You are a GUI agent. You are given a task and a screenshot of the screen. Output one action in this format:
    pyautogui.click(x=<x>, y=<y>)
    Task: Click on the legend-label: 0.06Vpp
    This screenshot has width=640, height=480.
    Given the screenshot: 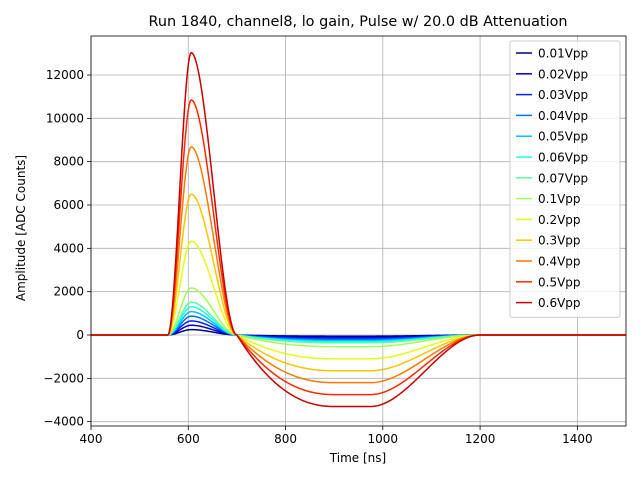 What is the action you would take?
    pyautogui.click(x=563, y=158)
    